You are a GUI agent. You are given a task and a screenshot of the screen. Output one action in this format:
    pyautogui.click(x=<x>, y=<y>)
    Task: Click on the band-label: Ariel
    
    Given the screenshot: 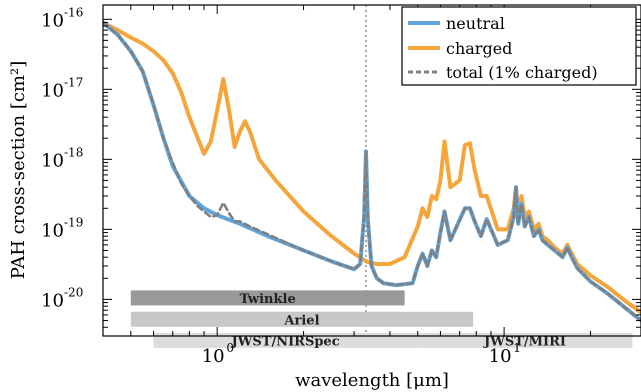 What is the action you would take?
    pyautogui.click(x=301, y=320)
    